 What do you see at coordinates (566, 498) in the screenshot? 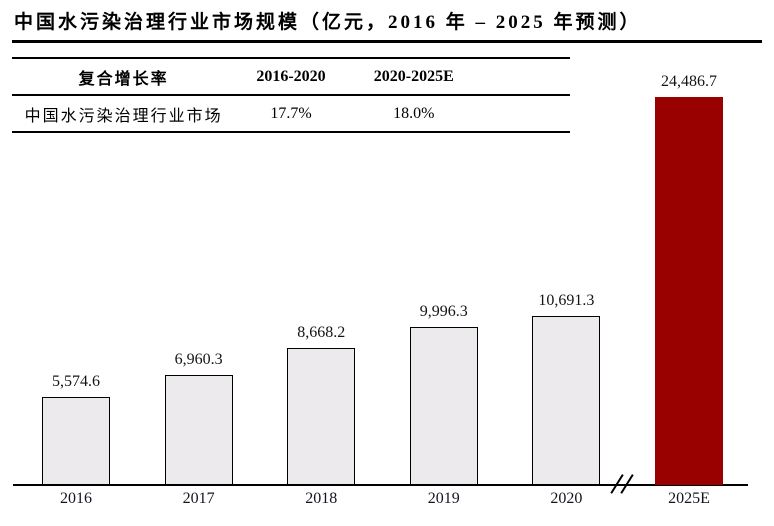
I see `x-tick-label-2020: 2020` at bounding box center [566, 498].